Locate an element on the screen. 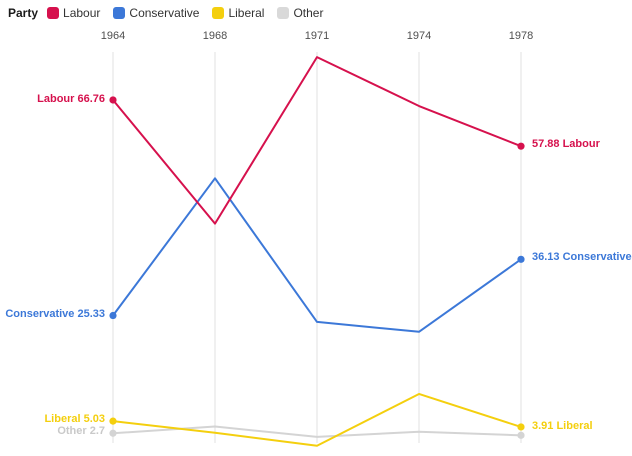  legend: Party Labour Conservative Liberal Other is located at coordinates (172, 13).